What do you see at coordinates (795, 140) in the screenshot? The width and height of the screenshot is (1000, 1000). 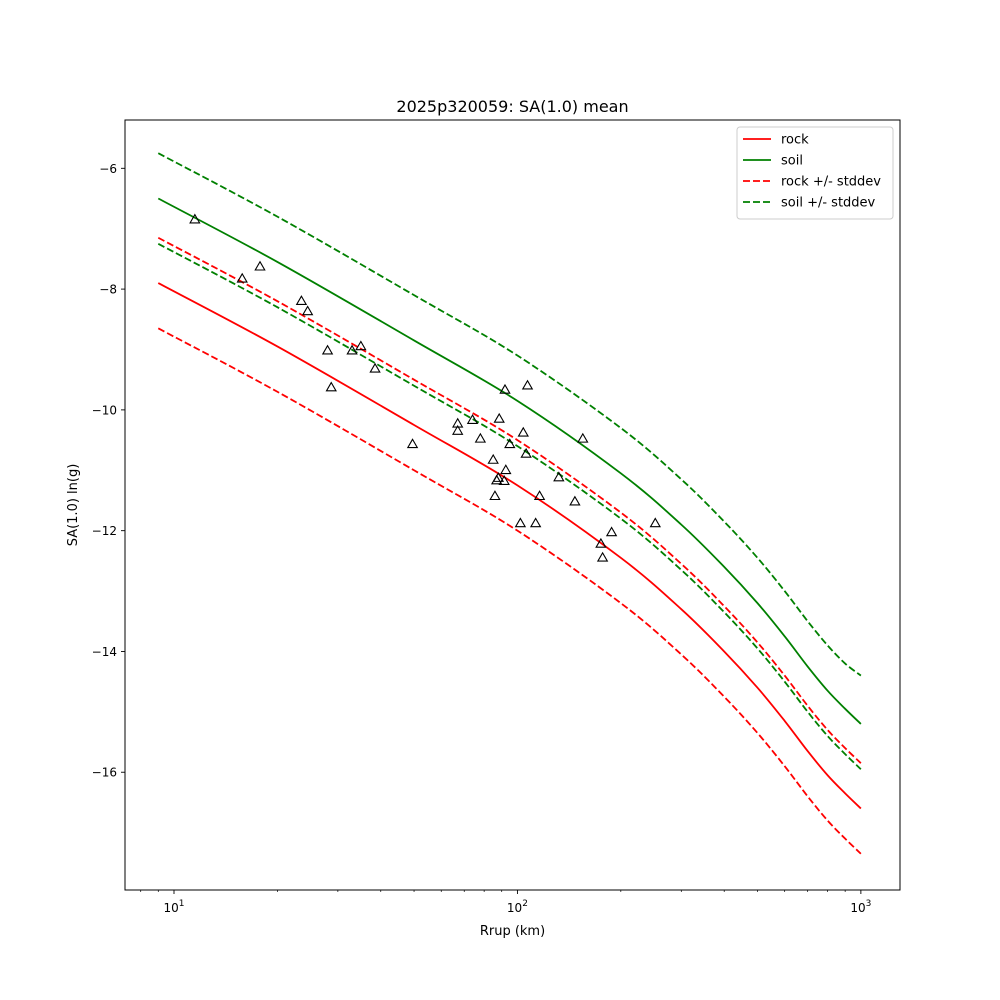 I see `legend-label: rock` at bounding box center [795, 140].